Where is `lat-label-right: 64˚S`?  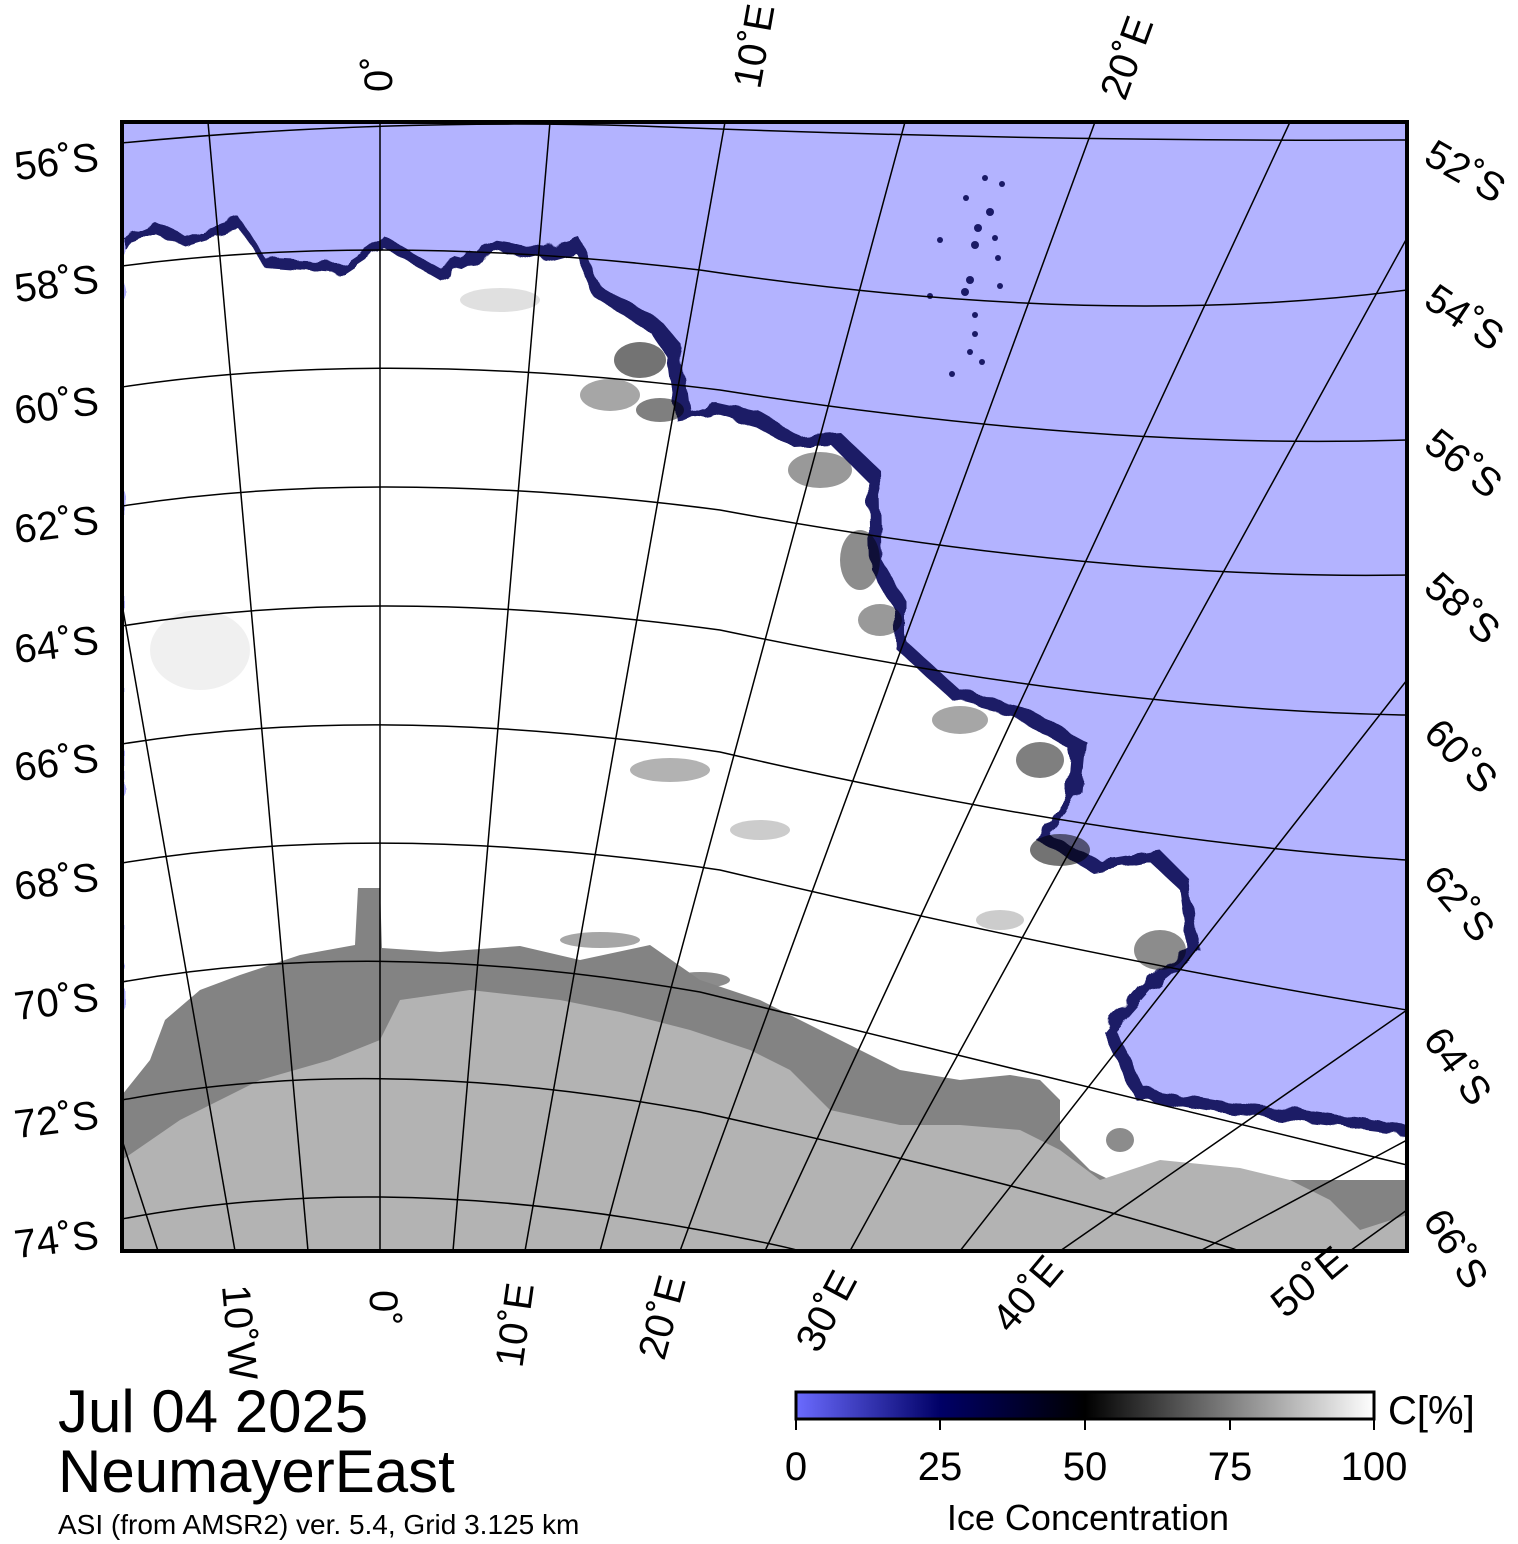 lat-label-right: 64˚S is located at coordinates (1457, 1066).